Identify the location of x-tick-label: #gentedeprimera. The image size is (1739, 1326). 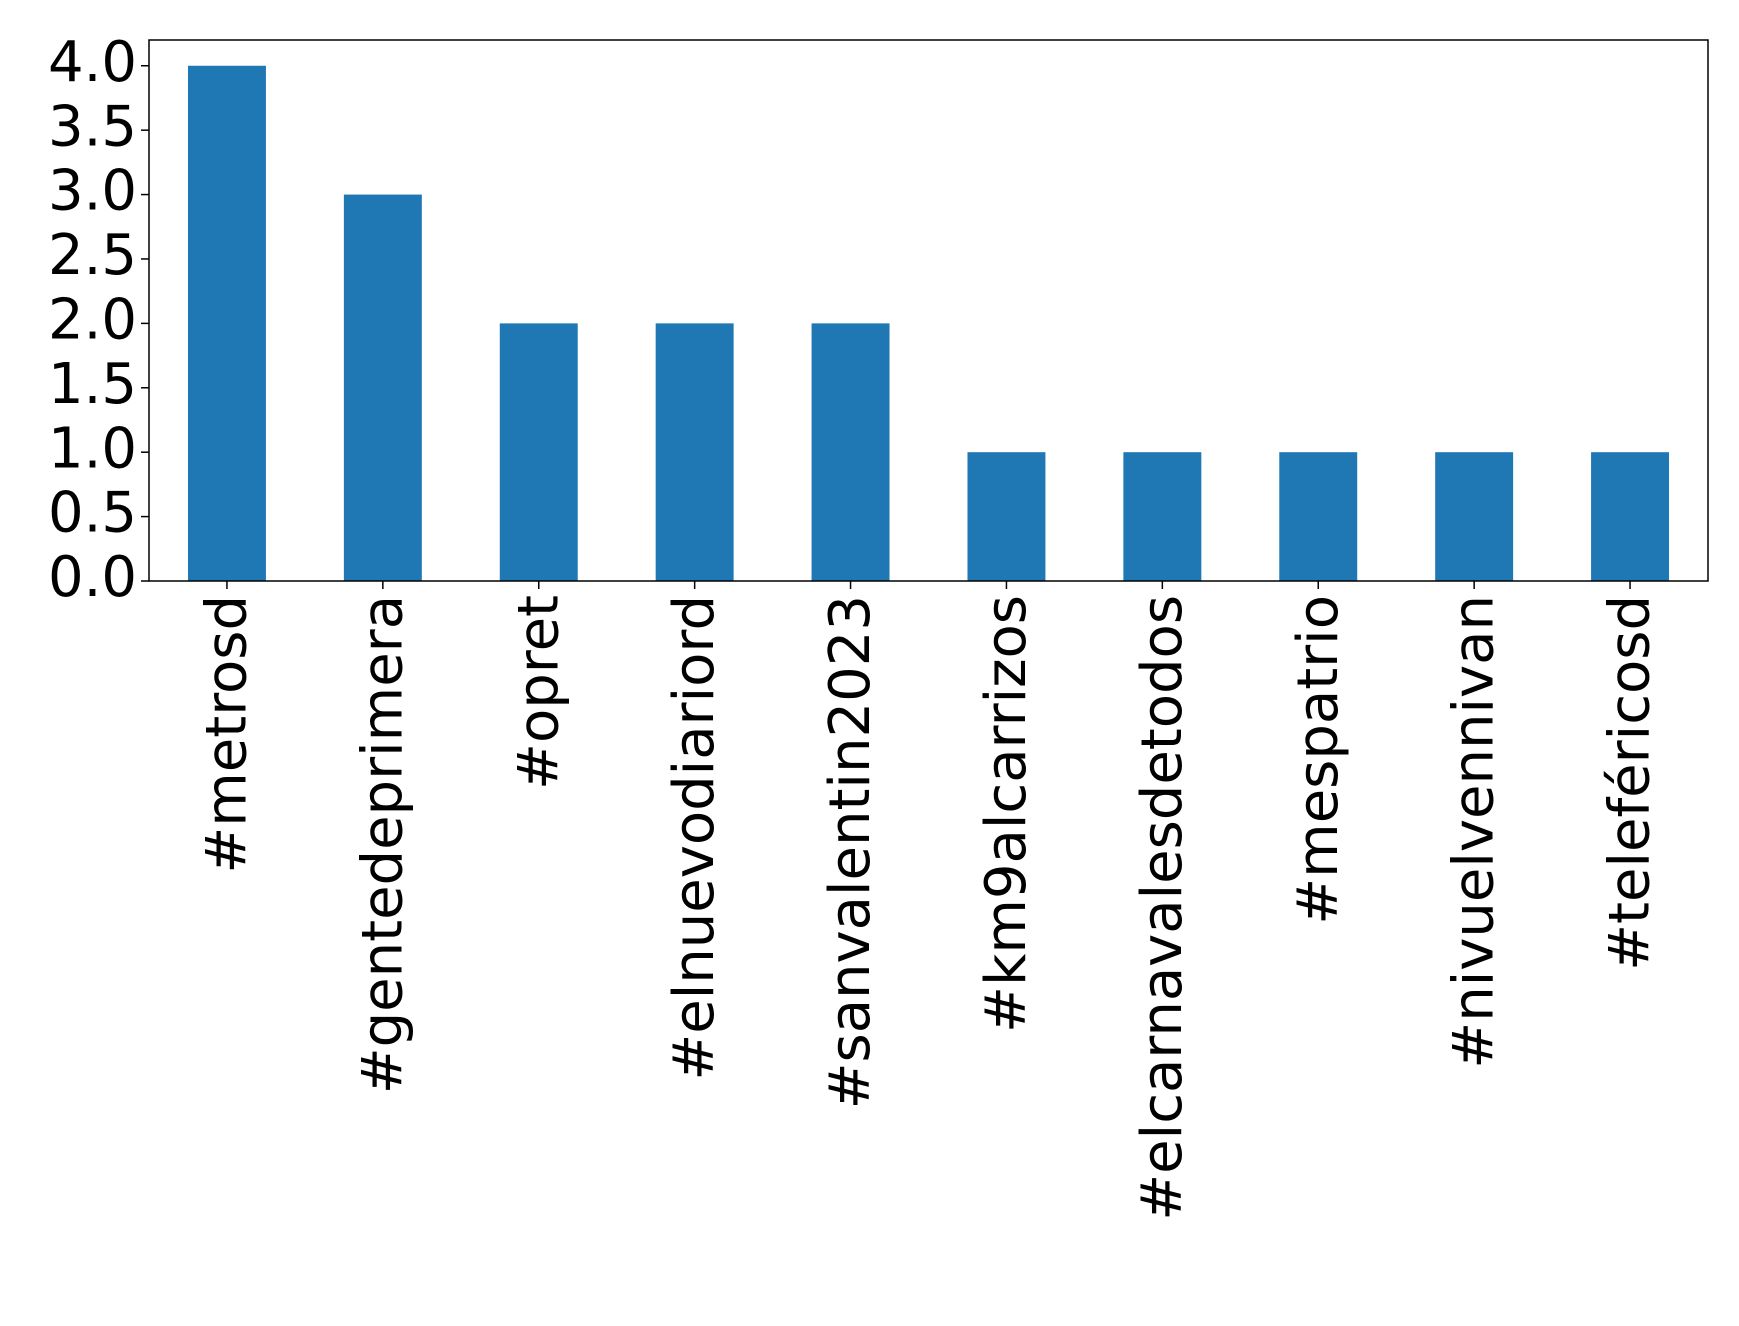
(382, 844).